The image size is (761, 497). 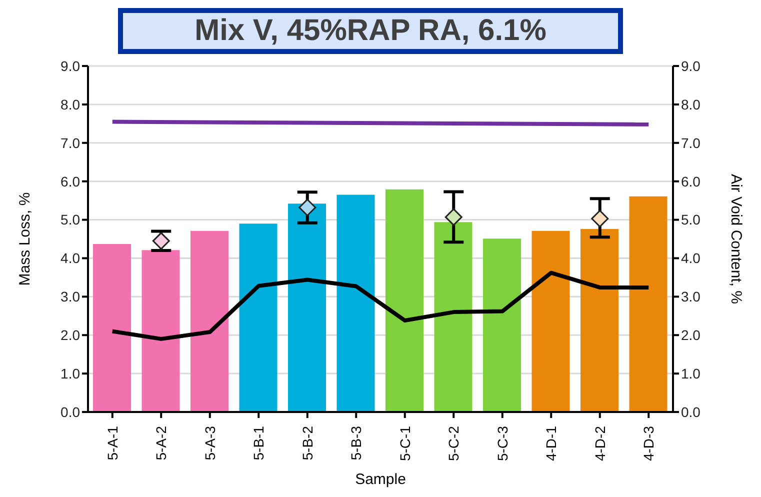 What do you see at coordinates (70, 335) in the screenshot?
I see `y-tick-label: 2.0` at bounding box center [70, 335].